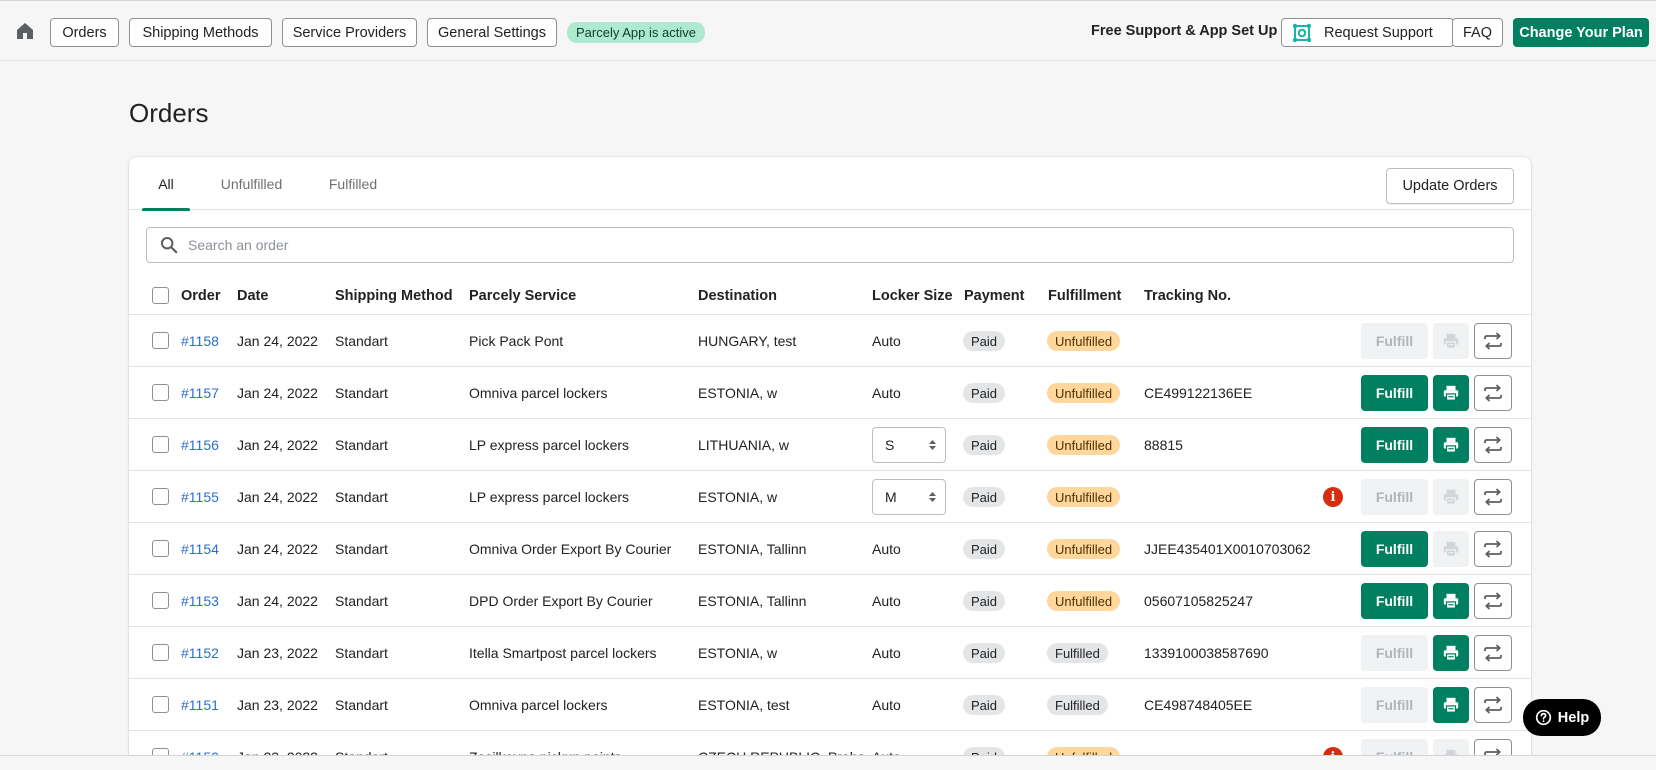 Image resolution: width=1656 pixels, height=770 pixels. Describe the element at coordinates (277, 705) in the screenshot. I see `order-date: Jan 23, 2022` at that location.